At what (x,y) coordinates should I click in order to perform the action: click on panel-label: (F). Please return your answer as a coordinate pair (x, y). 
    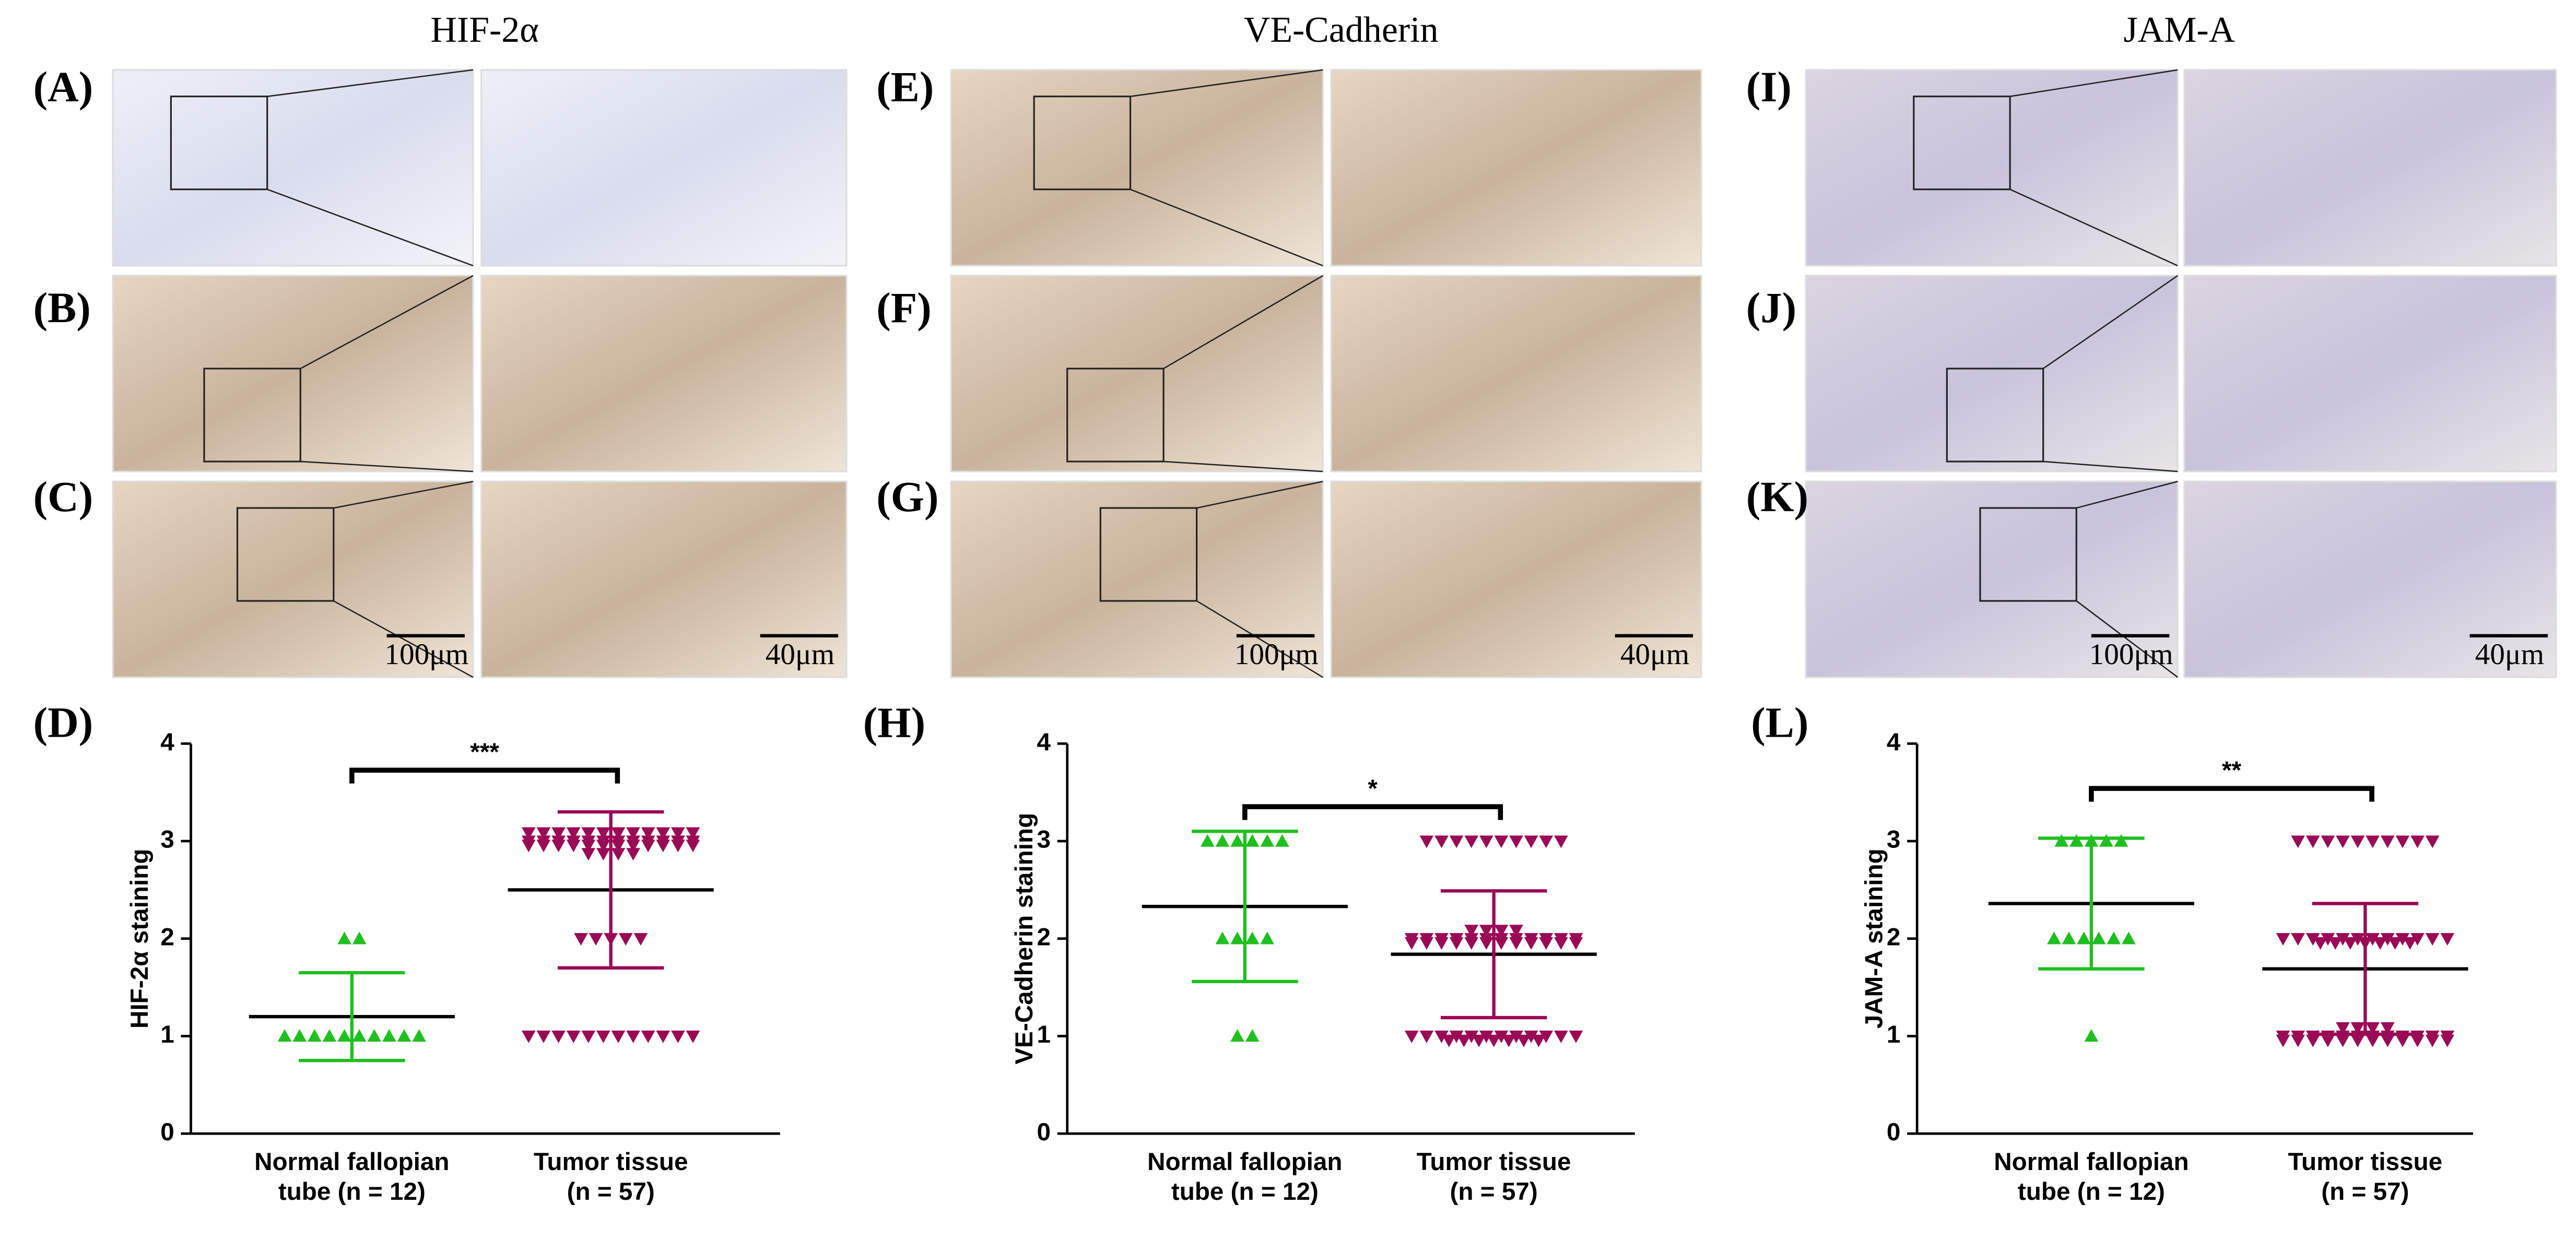
    Looking at the image, I should click on (904, 308).